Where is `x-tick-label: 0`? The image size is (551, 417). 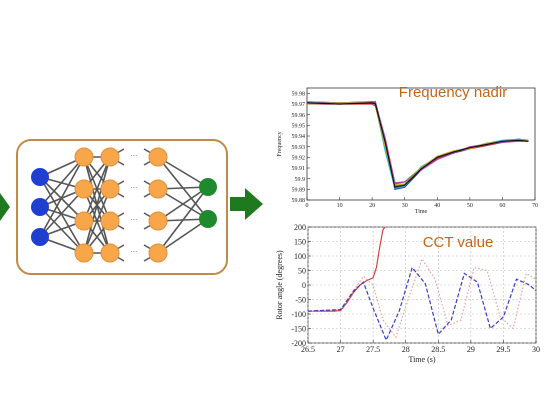 x-tick-label: 0 is located at coordinates (307, 206).